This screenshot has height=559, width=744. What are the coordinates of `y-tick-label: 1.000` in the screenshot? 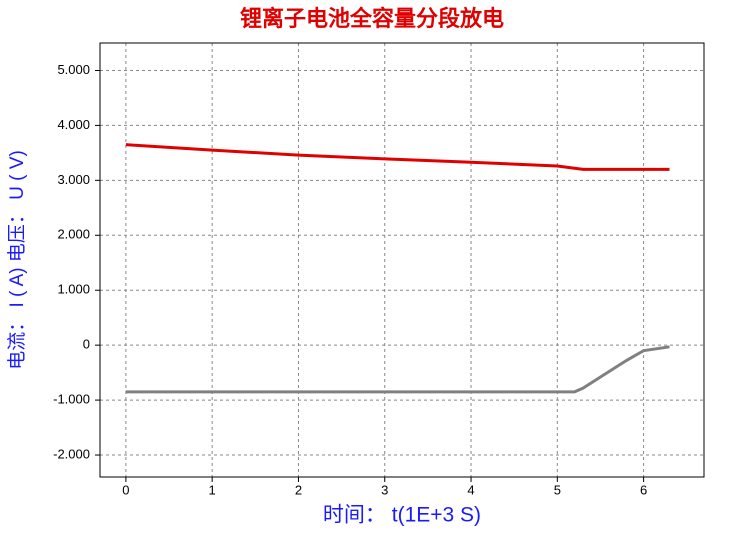 It's located at (73, 289).